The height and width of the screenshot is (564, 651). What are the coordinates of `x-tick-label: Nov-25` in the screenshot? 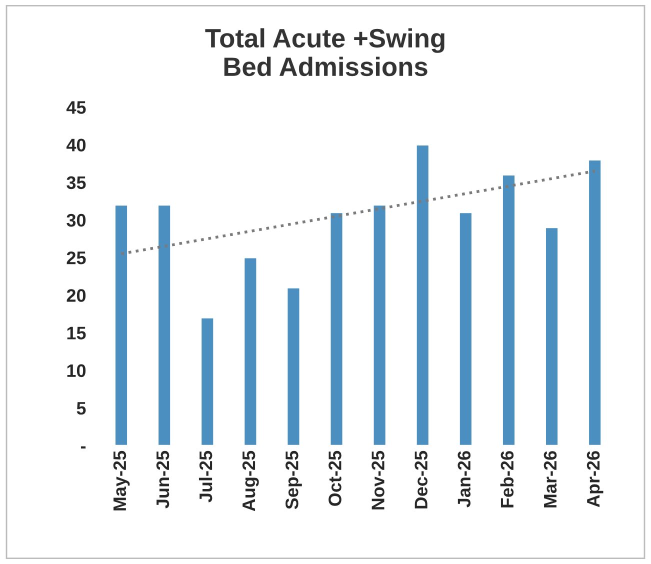 It's located at (378, 480).